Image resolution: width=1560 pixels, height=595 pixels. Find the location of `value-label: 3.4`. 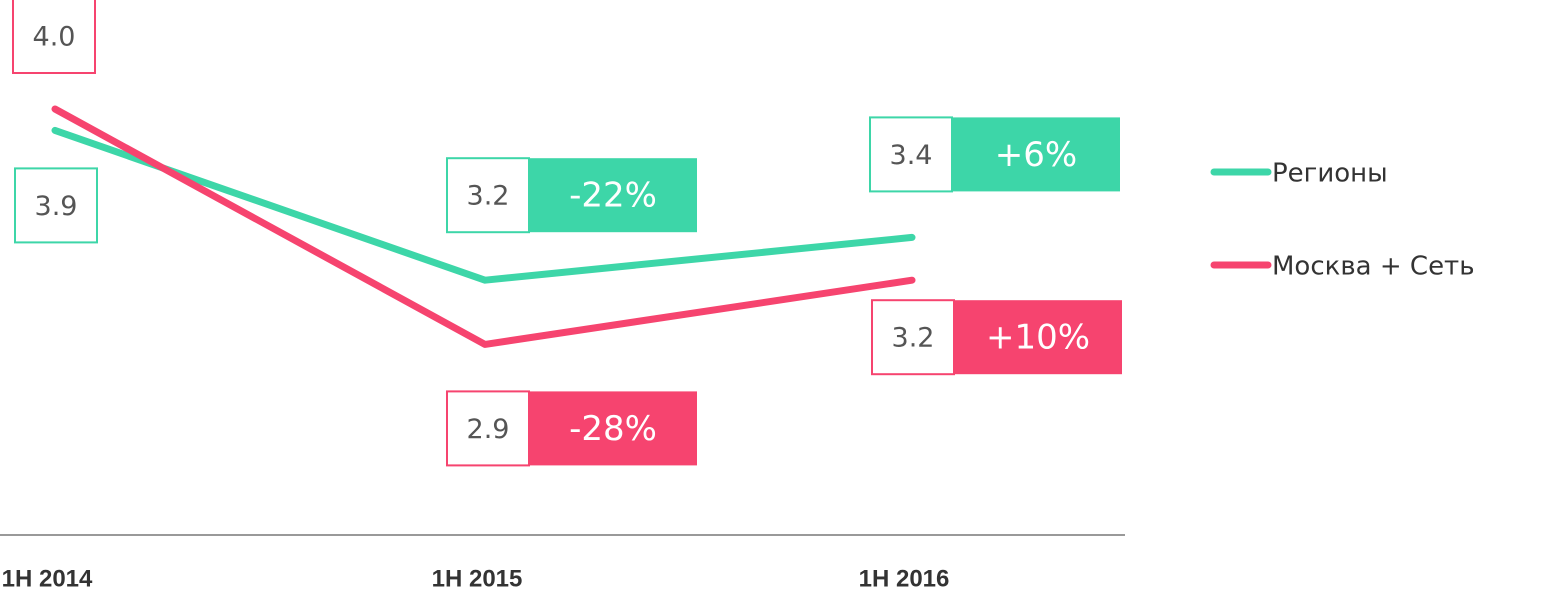

value-label: 3.4 is located at coordinates (911, 155).